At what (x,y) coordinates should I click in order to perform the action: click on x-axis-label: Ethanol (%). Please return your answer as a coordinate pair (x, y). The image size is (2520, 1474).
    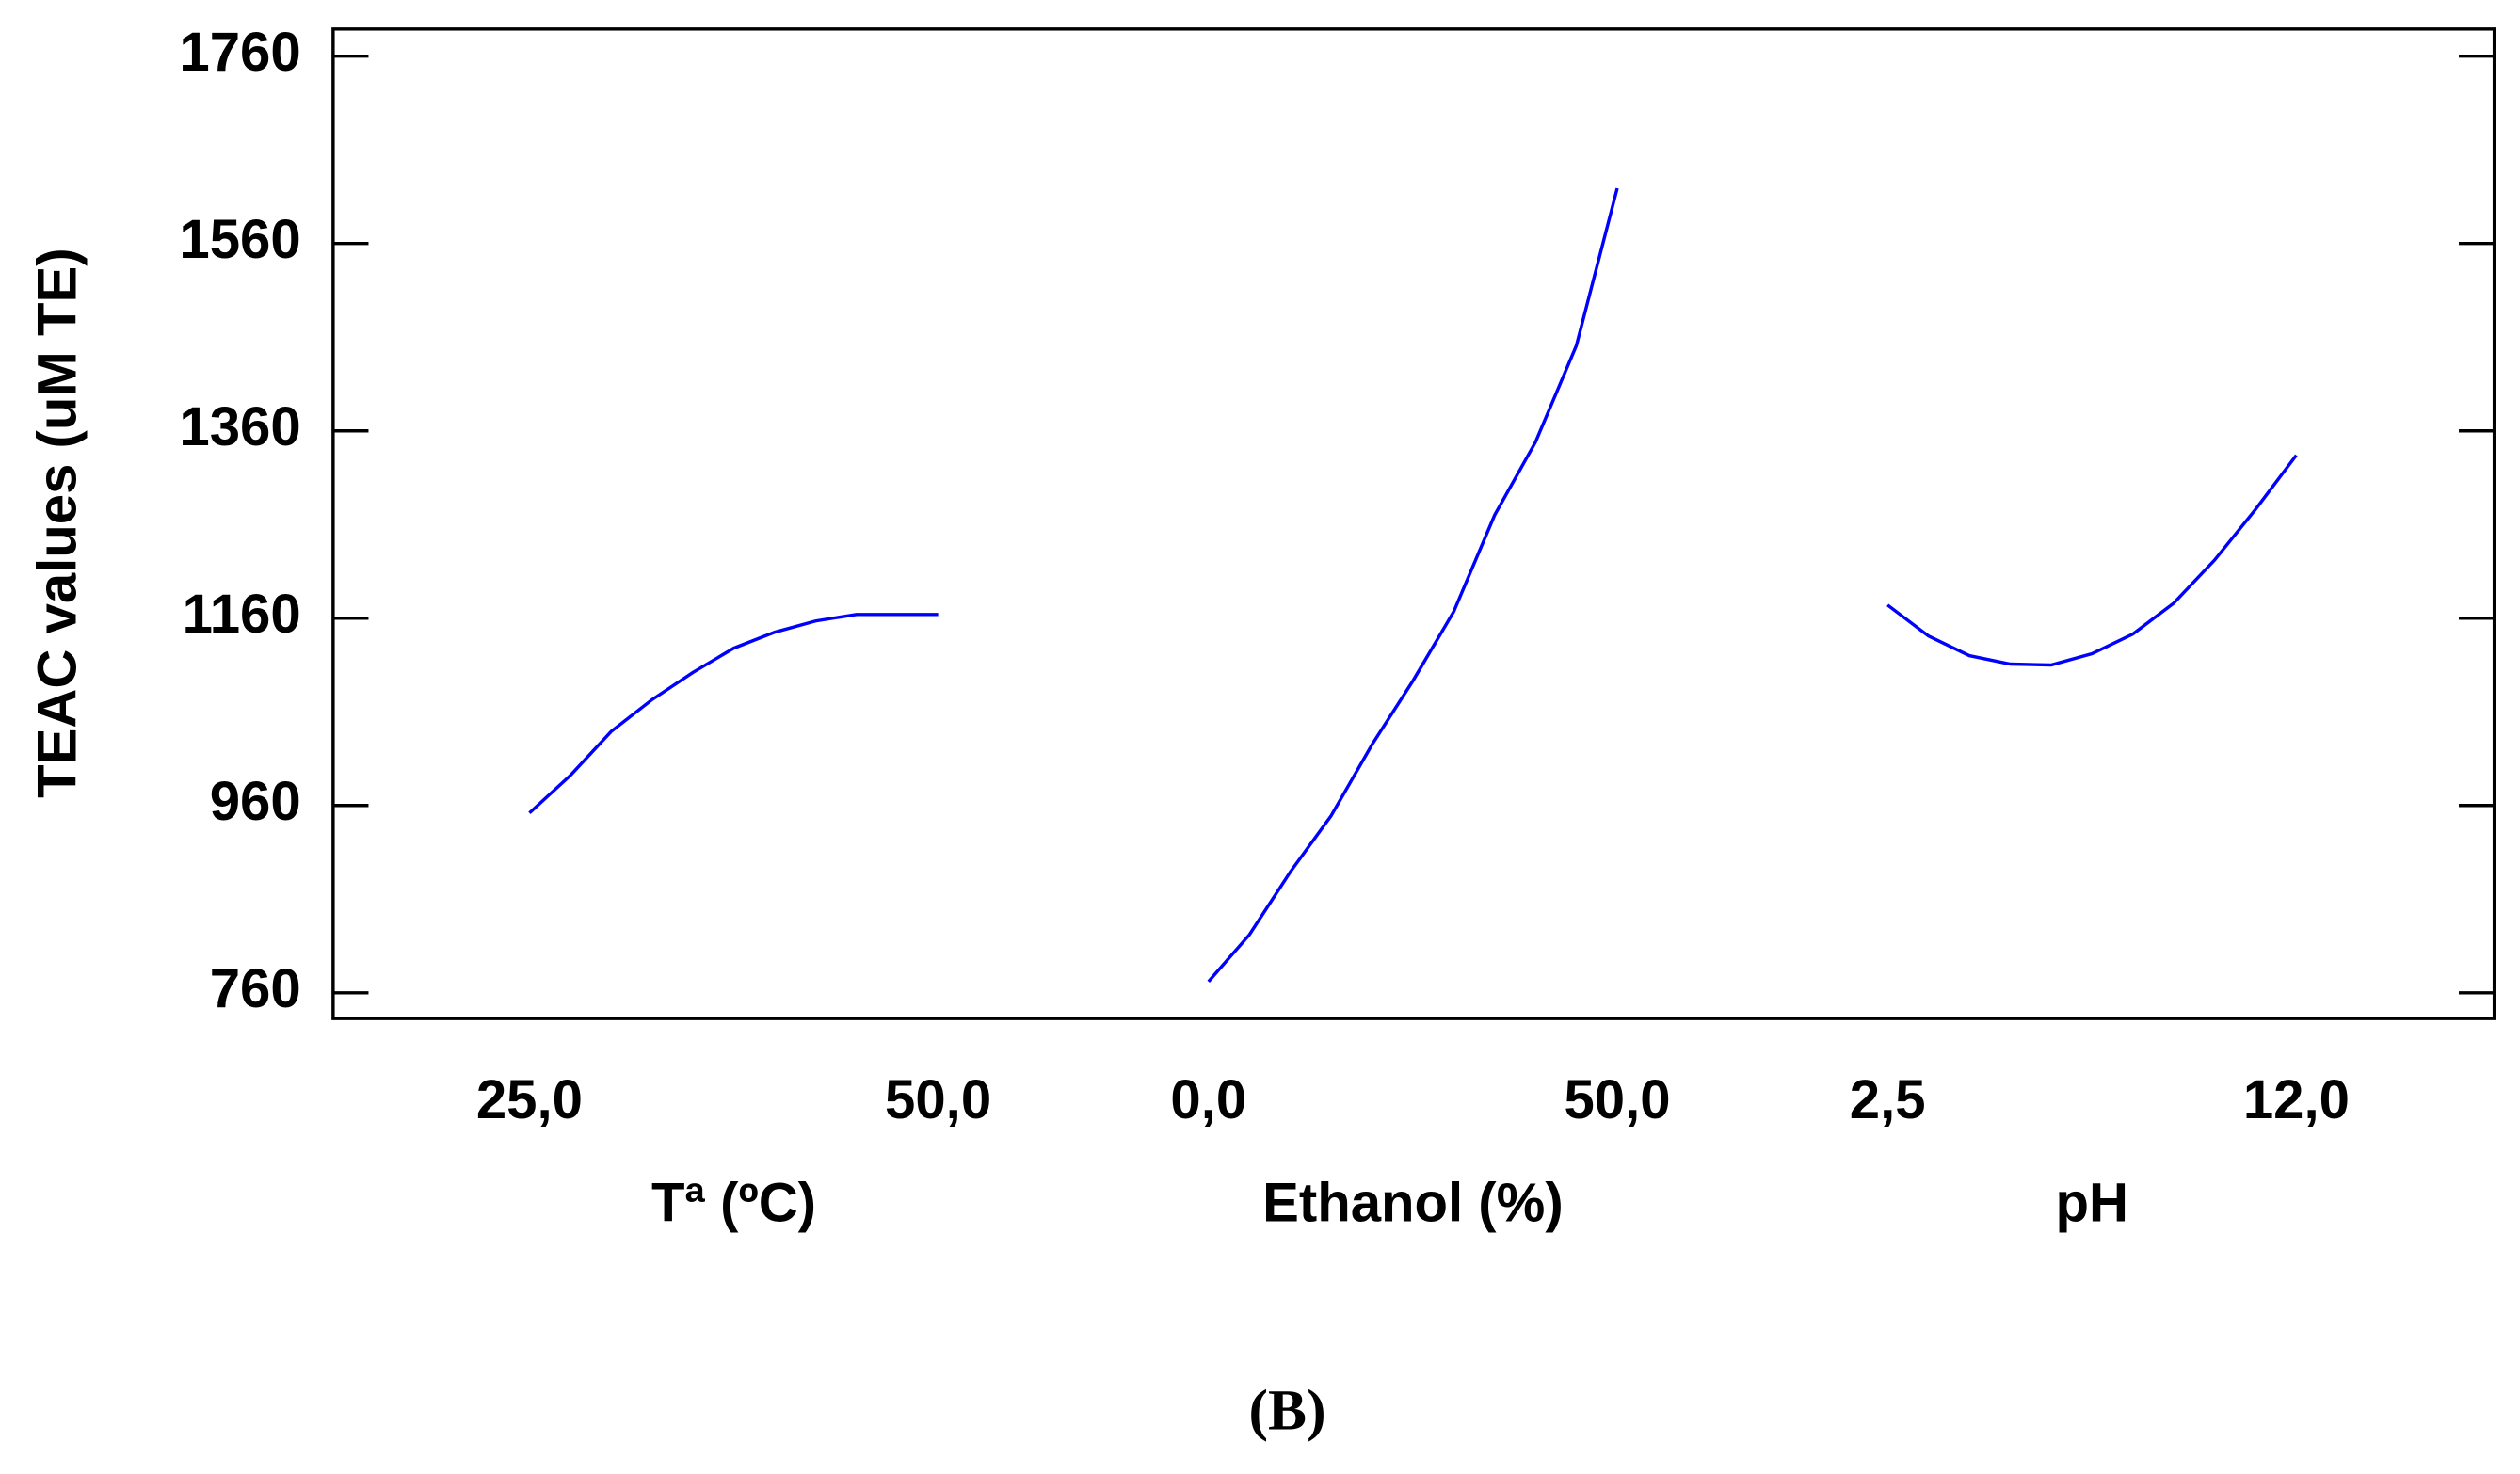
    Looking at the image, I should click on (1413, 1203).